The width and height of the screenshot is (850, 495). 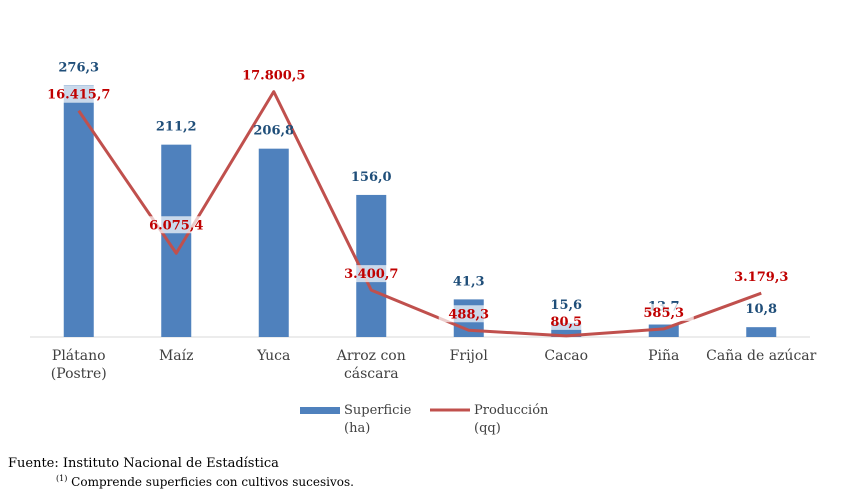 What do you see at coordinates (273, 356) in the screenshot?
I see `category-label: Yuca` at bounding box center [273, 356].